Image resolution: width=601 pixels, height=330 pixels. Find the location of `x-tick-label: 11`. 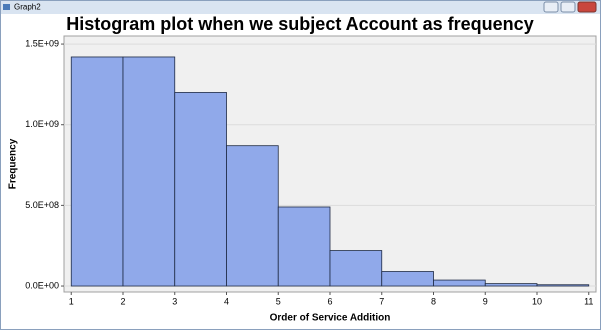

x-tick-label: 11 is located at coordinates (588, 301).